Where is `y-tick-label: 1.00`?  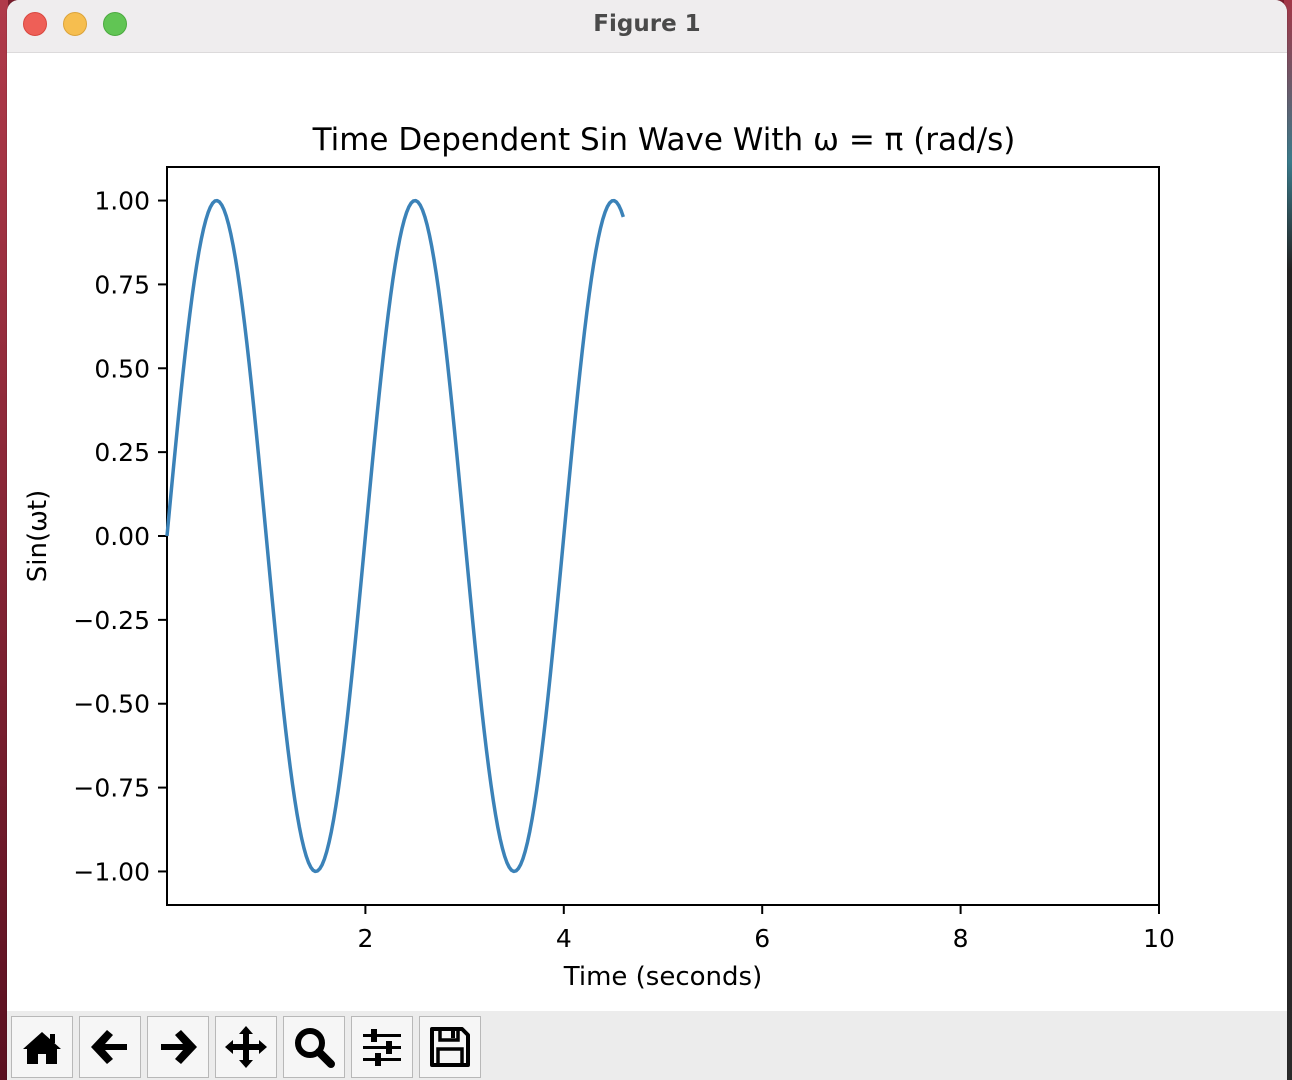 y-tick-label: 1.00 is located at coordinates (122, 201).